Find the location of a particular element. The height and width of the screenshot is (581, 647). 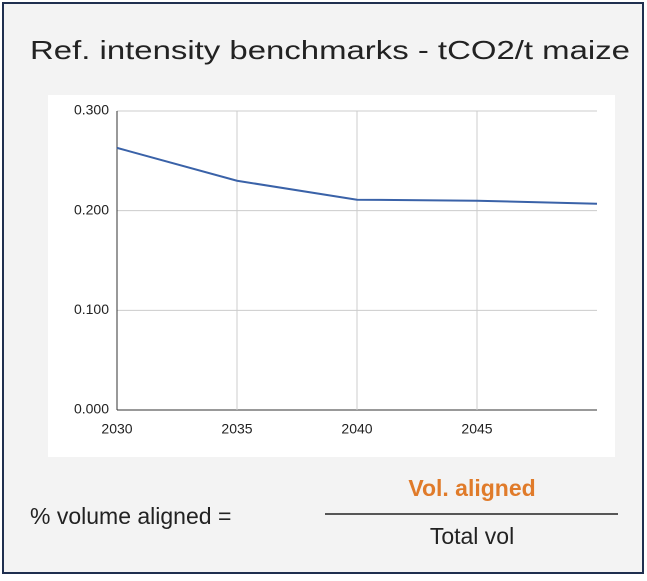

y-tick-label: 0.300 is located at coordinates (91, 110).